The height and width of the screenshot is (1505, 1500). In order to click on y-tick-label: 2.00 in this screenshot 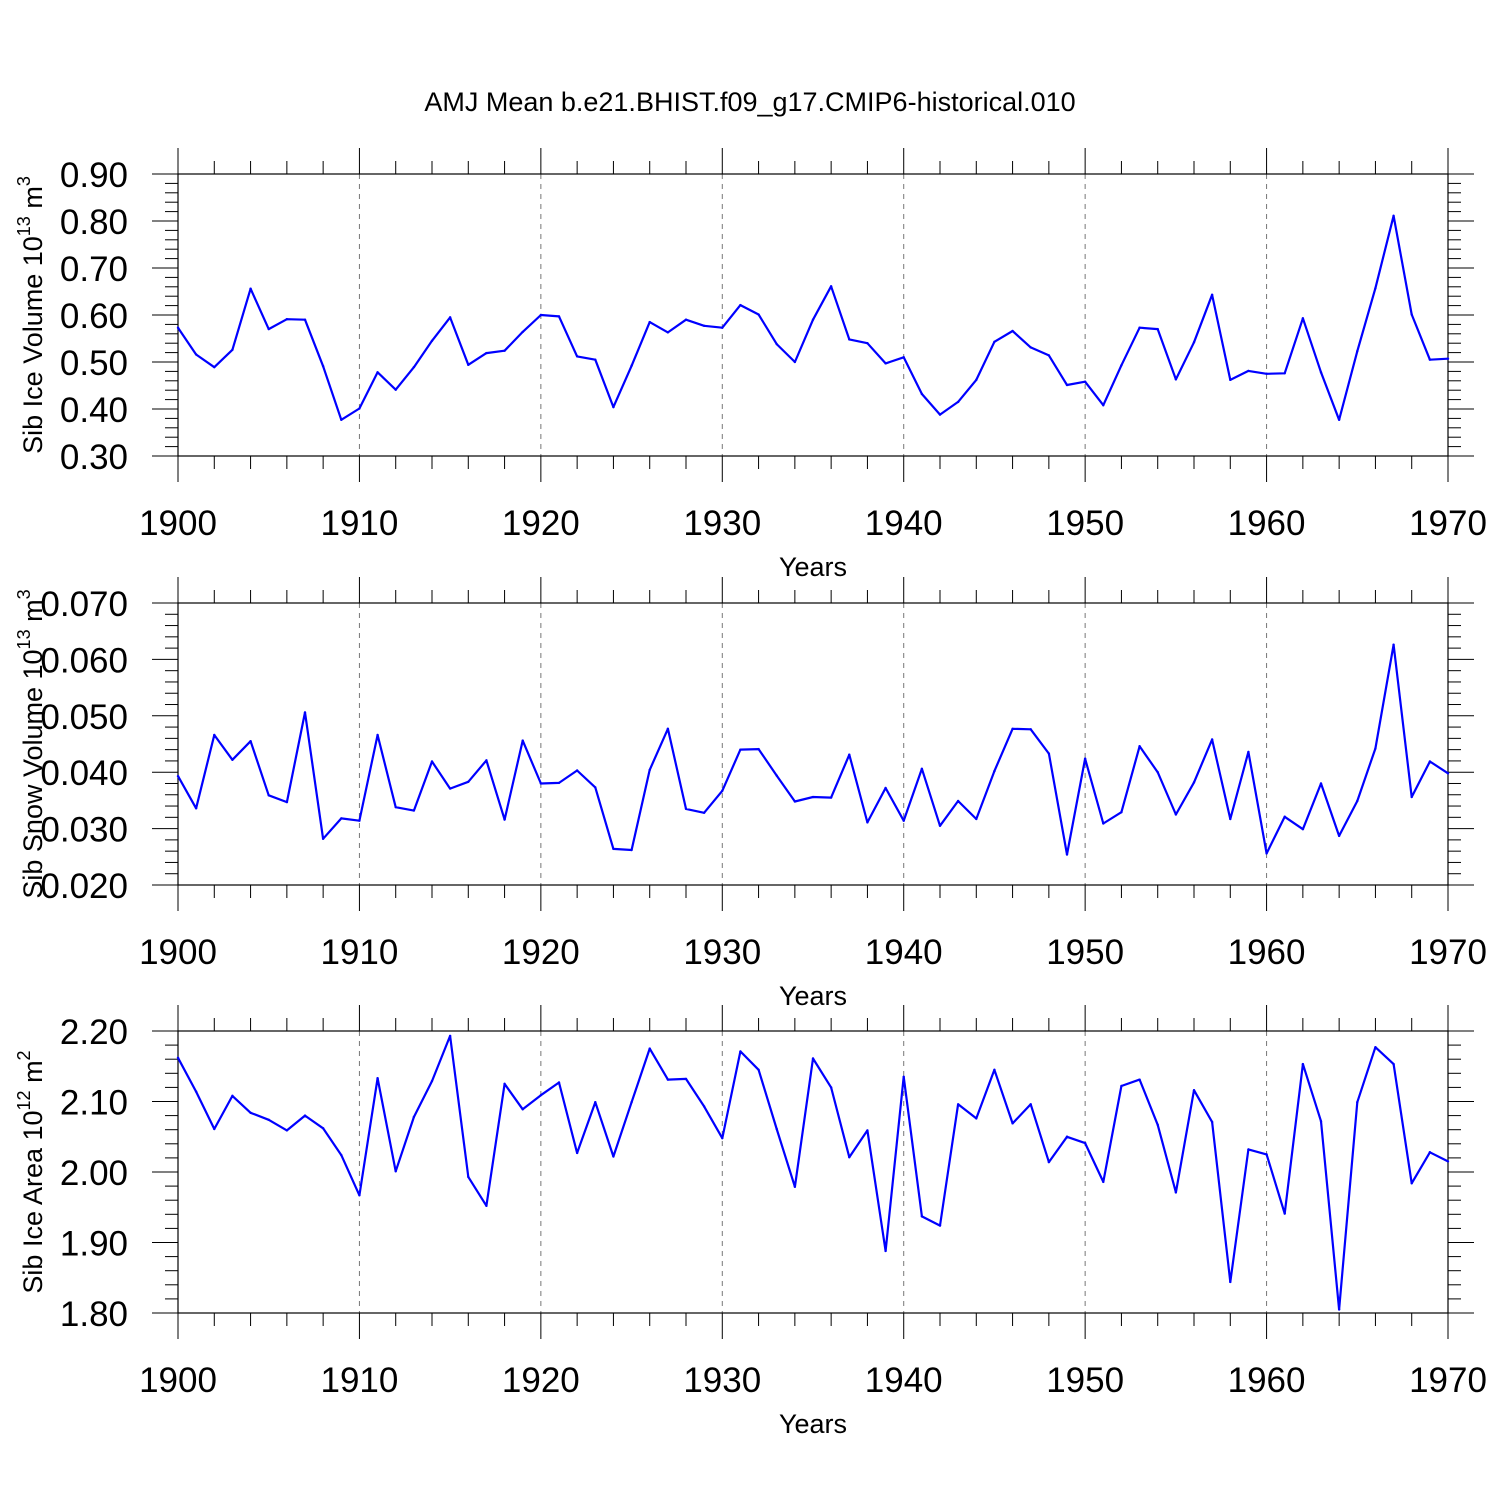, I will do `click(94, 1173)`.